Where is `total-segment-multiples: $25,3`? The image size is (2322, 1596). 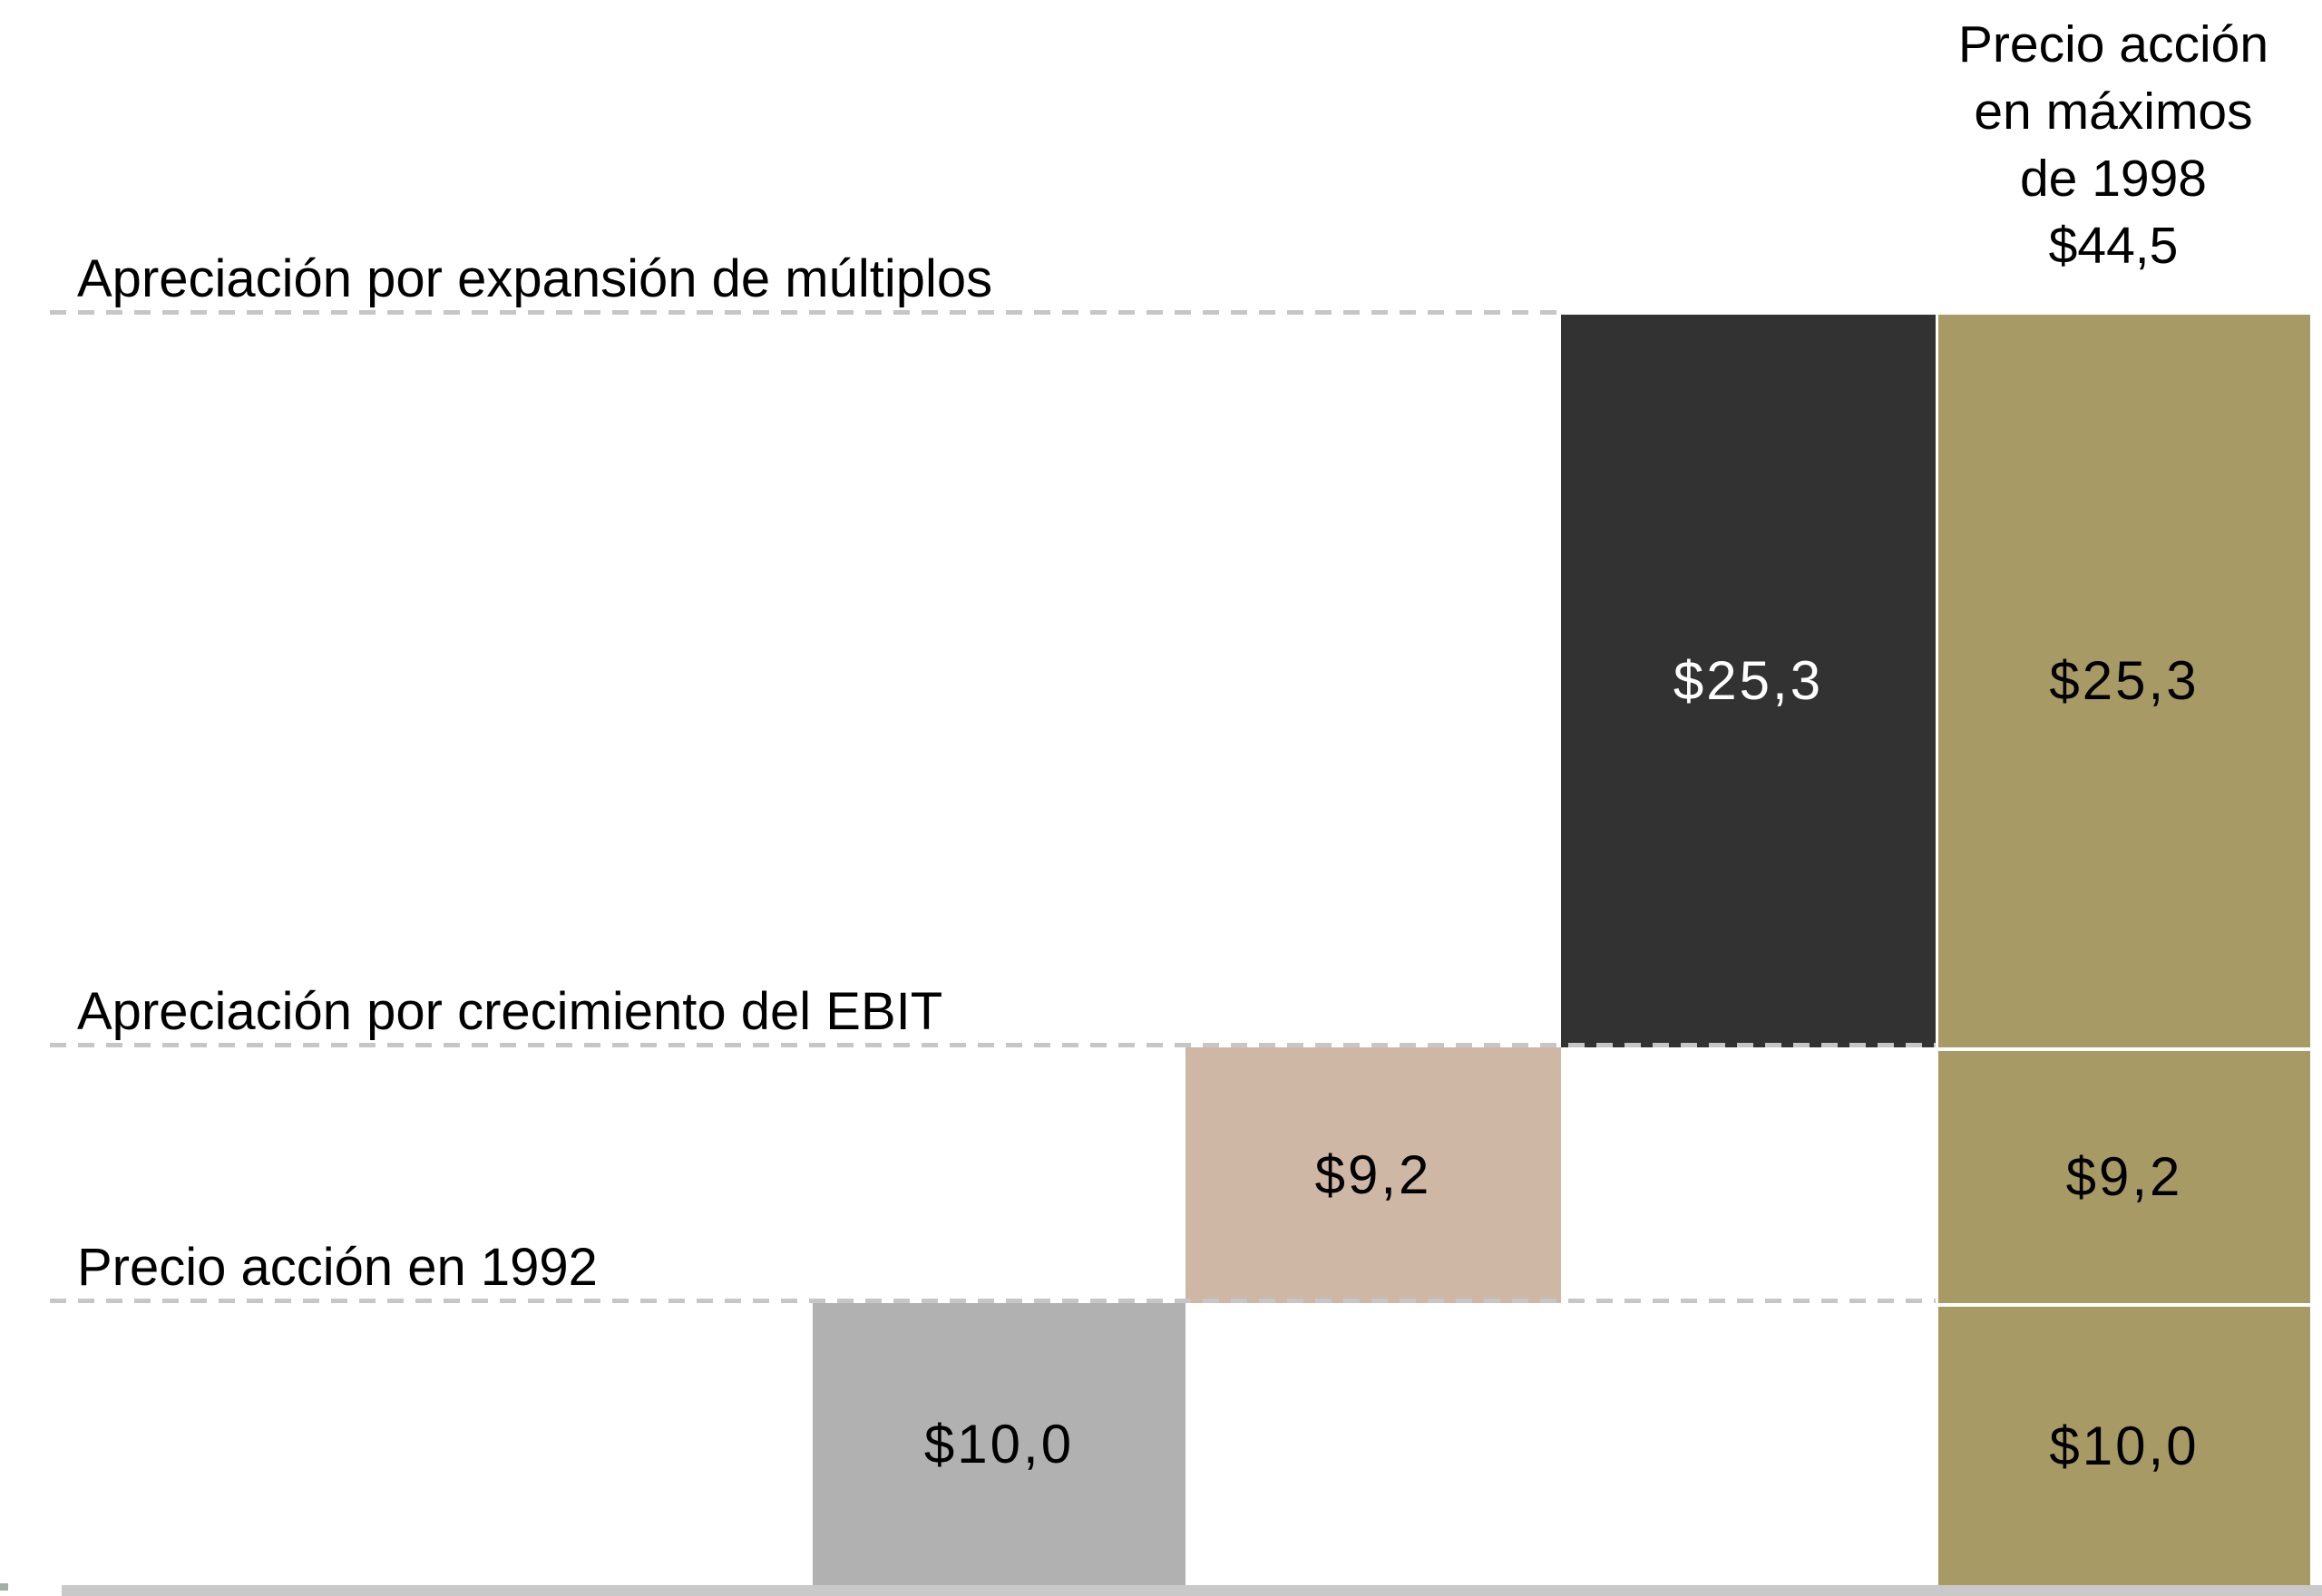 total-segment-multiples: $25,3 is located at coordinates (2124, 681).